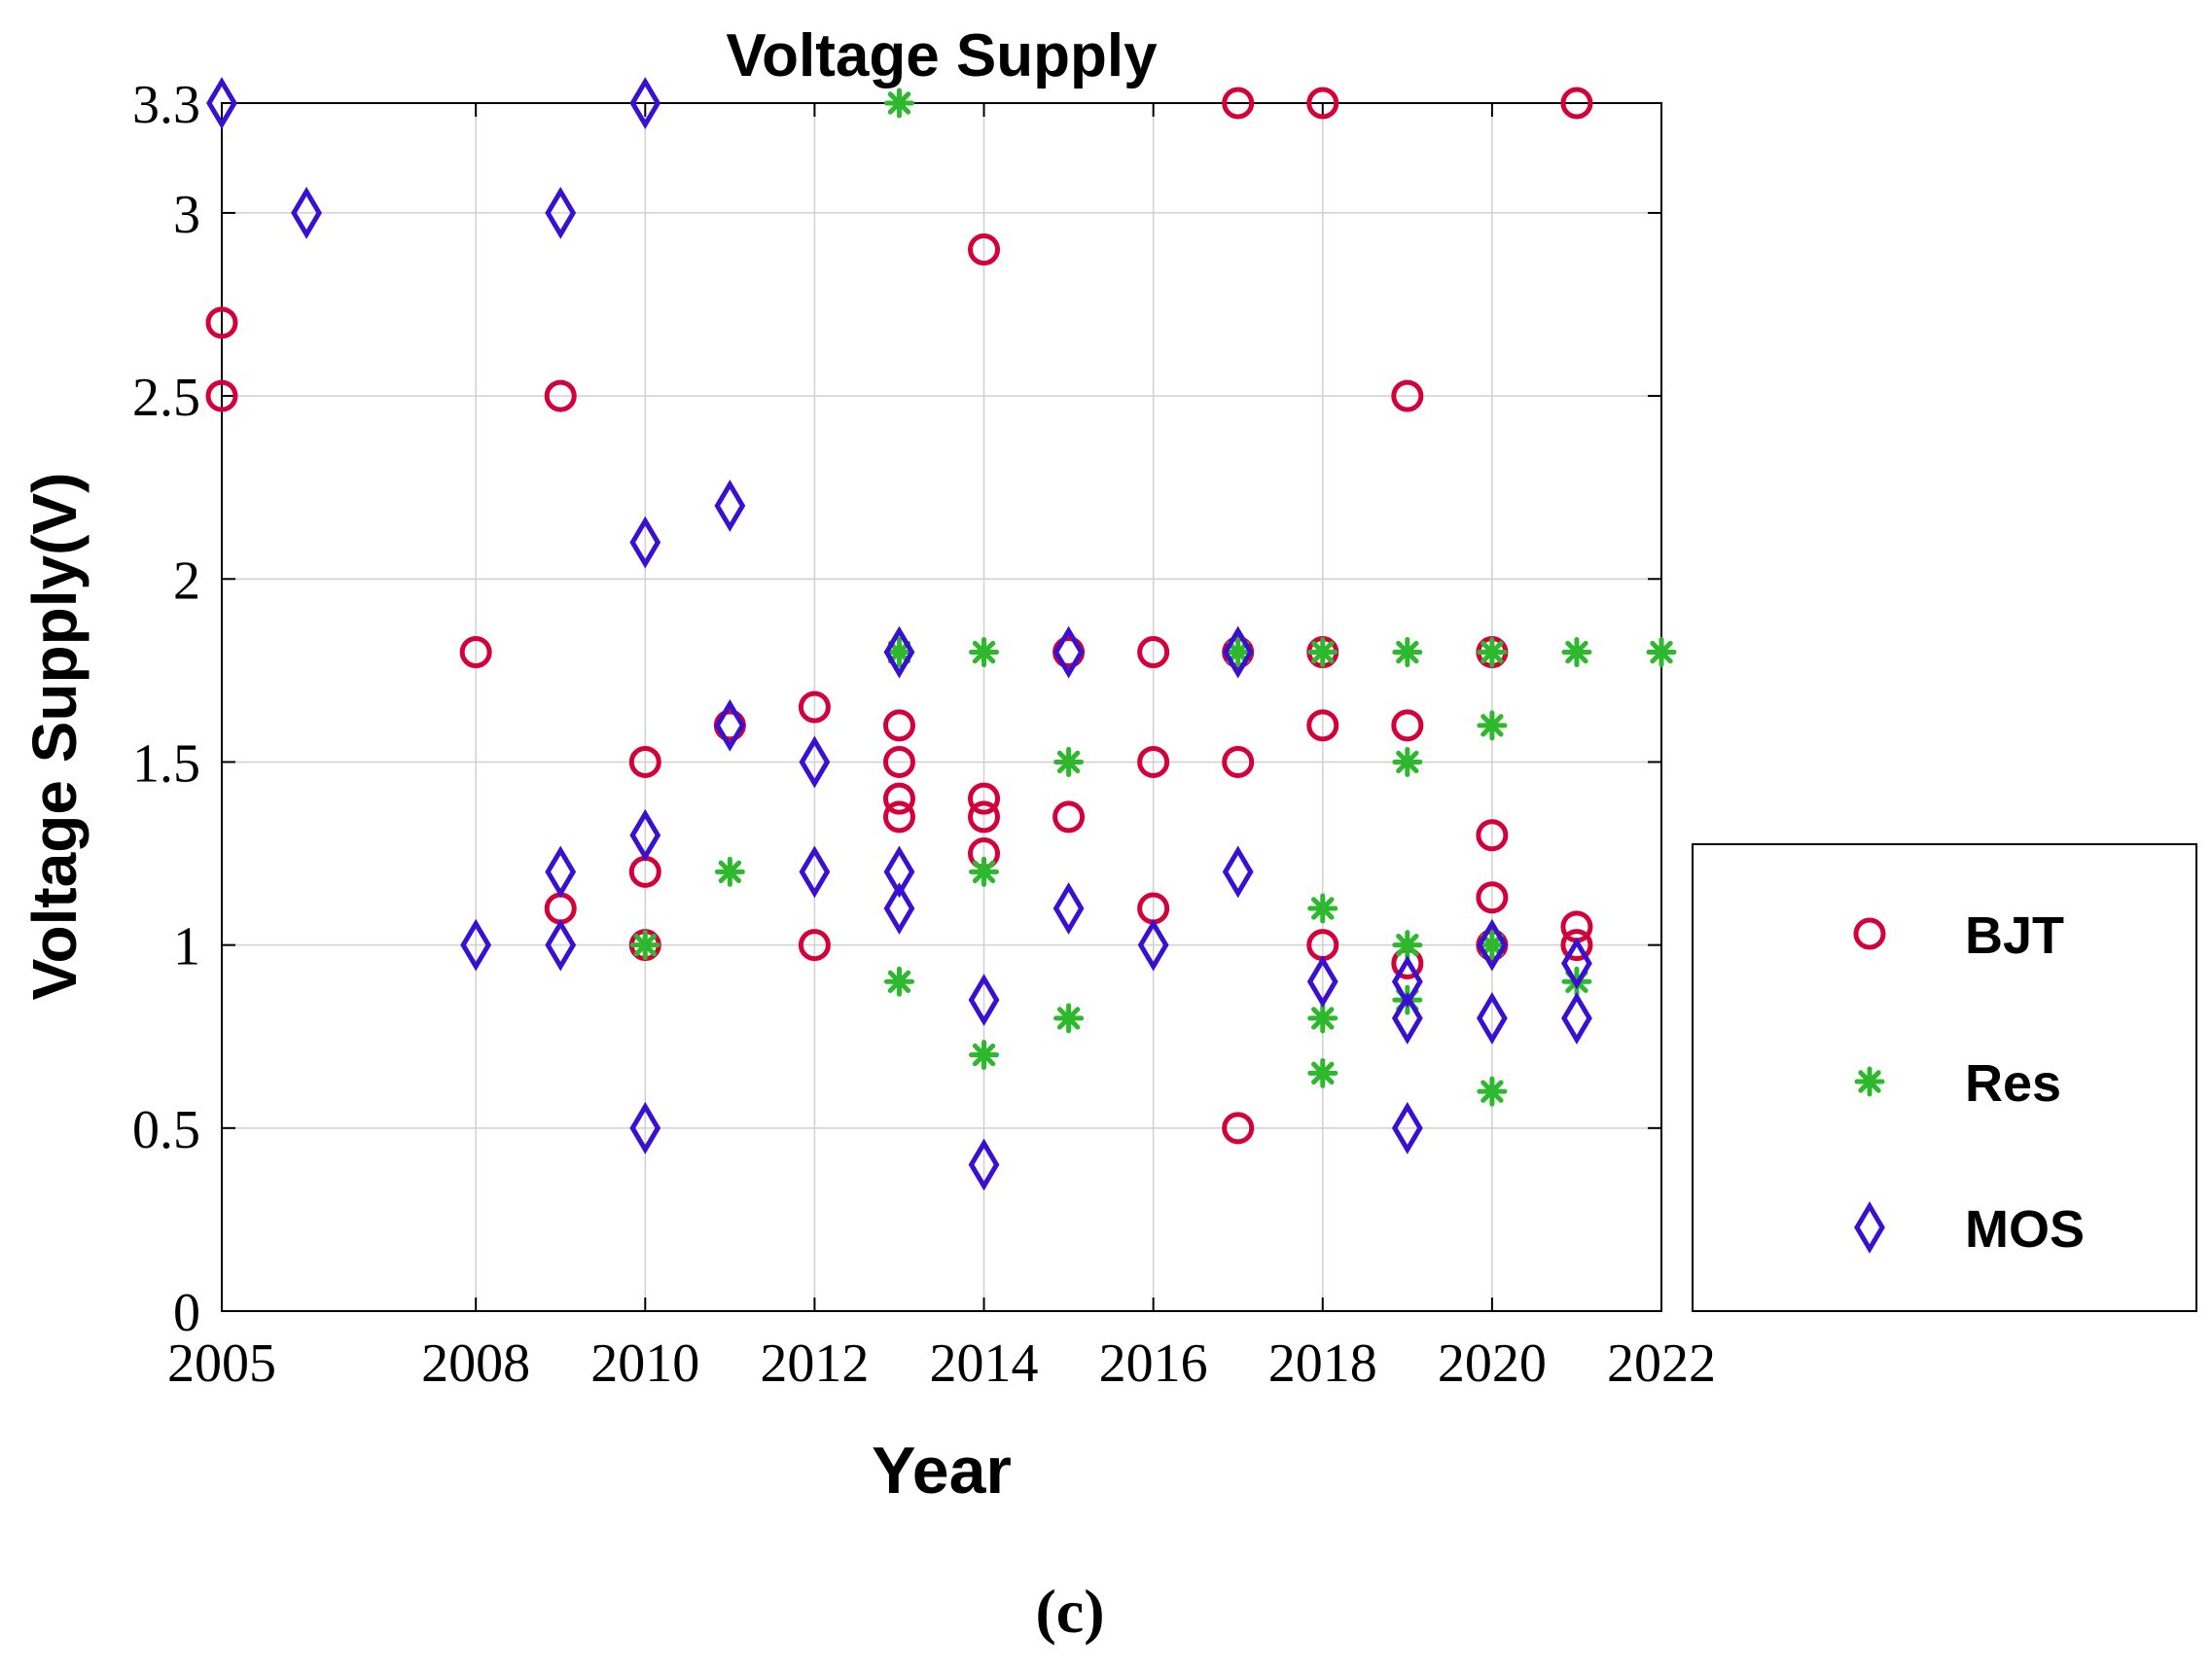 The height and width of the screenshot is (1670, 2212). I want to click on x-axis-label: Year, so click(942, 1471).